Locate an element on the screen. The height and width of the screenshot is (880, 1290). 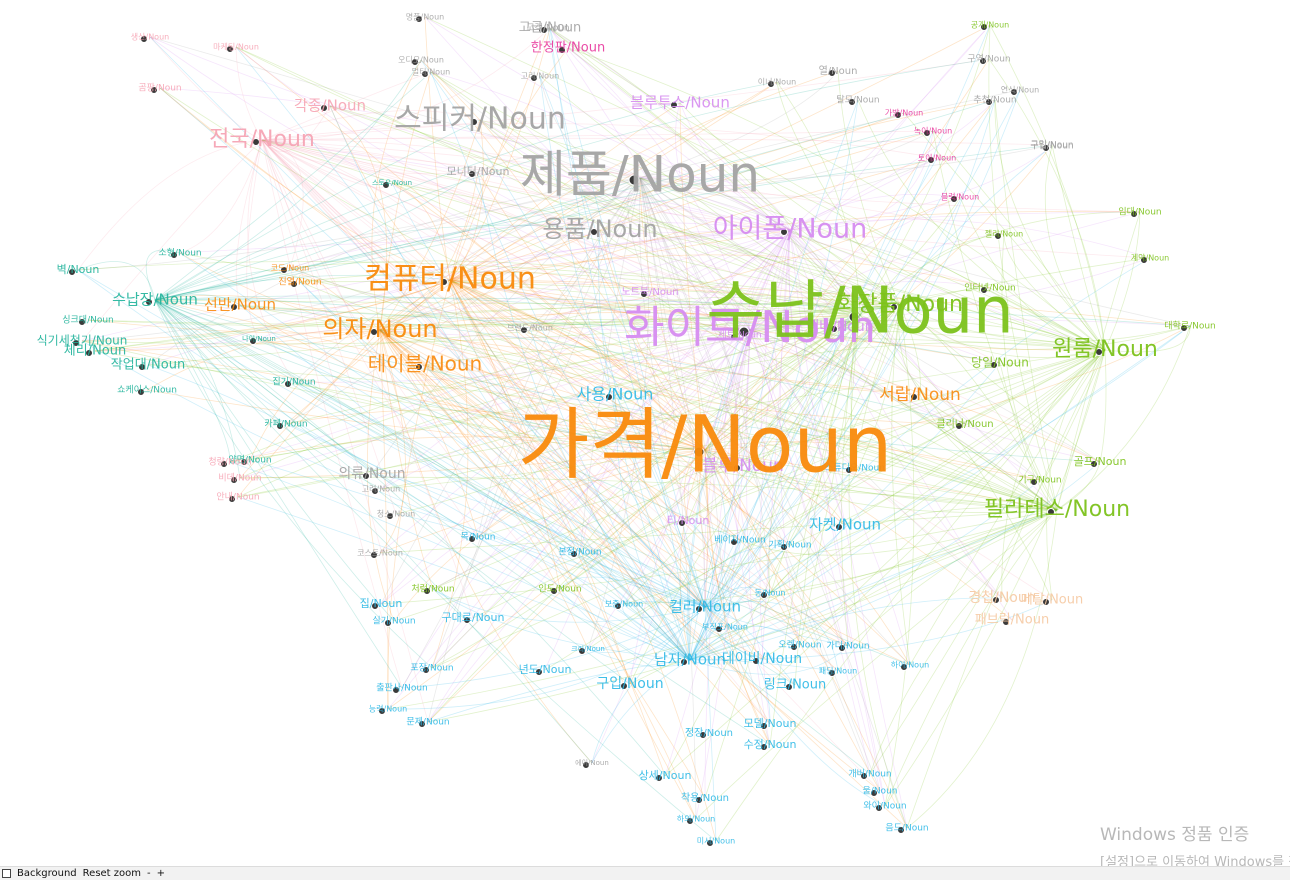
graph-node-label: 블루투스/Noun is located at coordinates (680, 103).